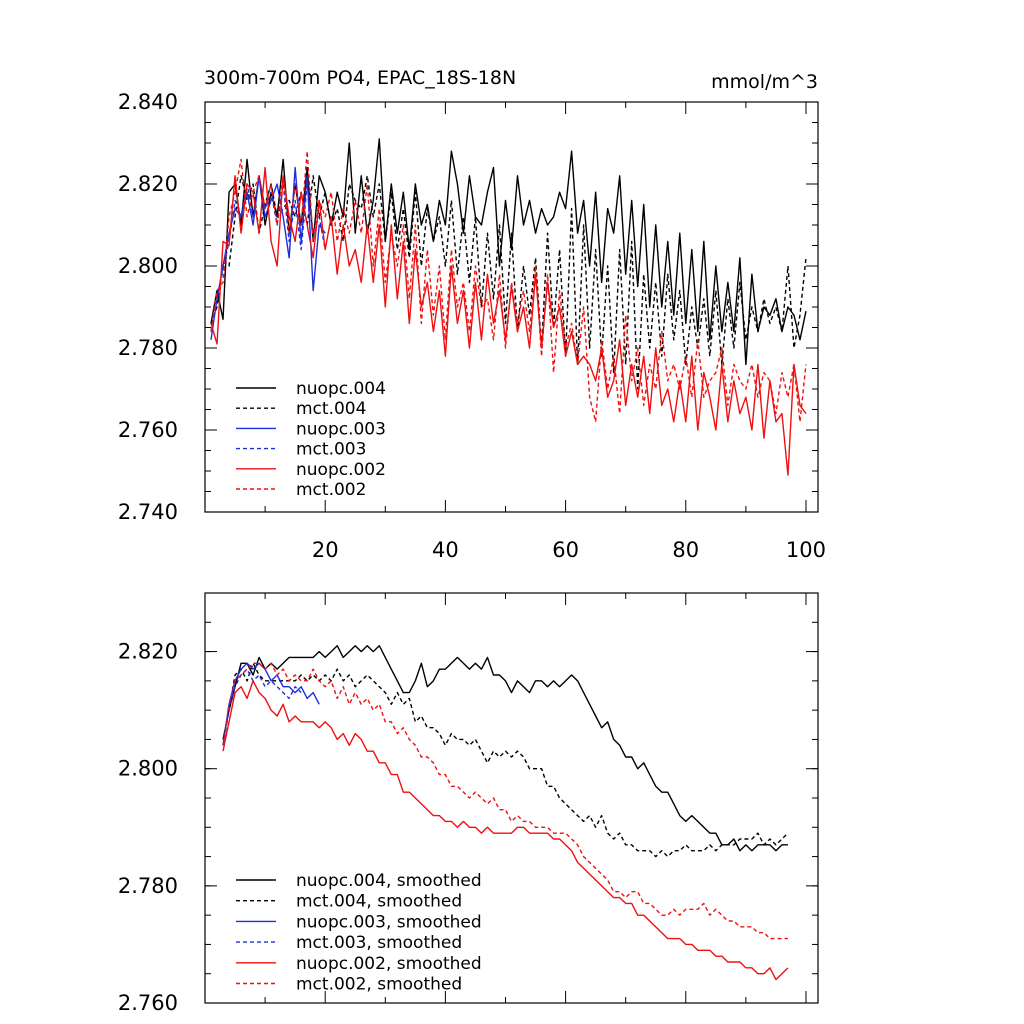  What do you see at coordinates (331, 450) in the screenshot?
I see `legend-label: mct.003` at bounding box center [331, 450].